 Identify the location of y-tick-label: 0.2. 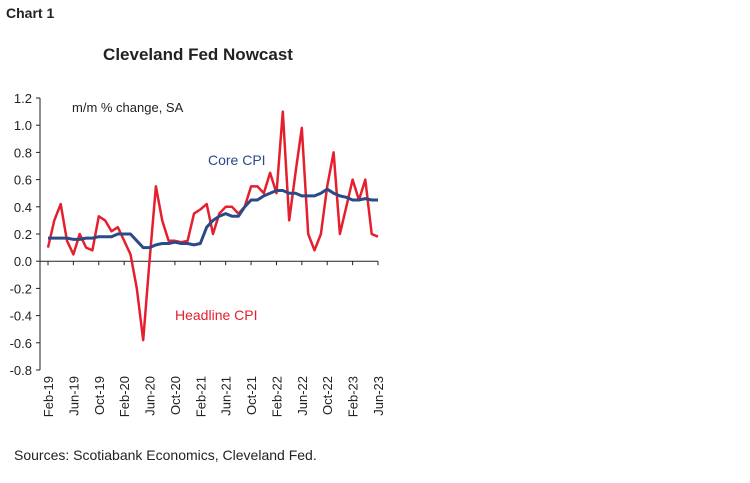
(23, 234).